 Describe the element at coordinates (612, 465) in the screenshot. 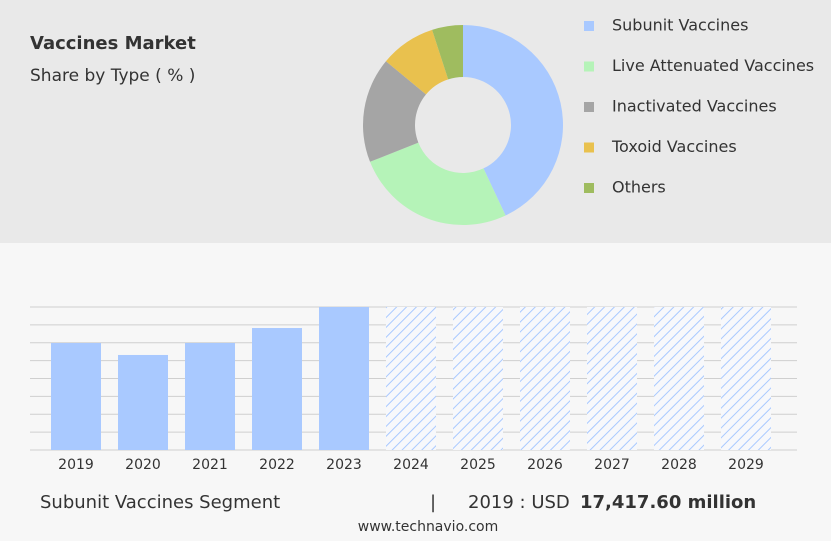

I see `x-tick-label: 2027` at that location.